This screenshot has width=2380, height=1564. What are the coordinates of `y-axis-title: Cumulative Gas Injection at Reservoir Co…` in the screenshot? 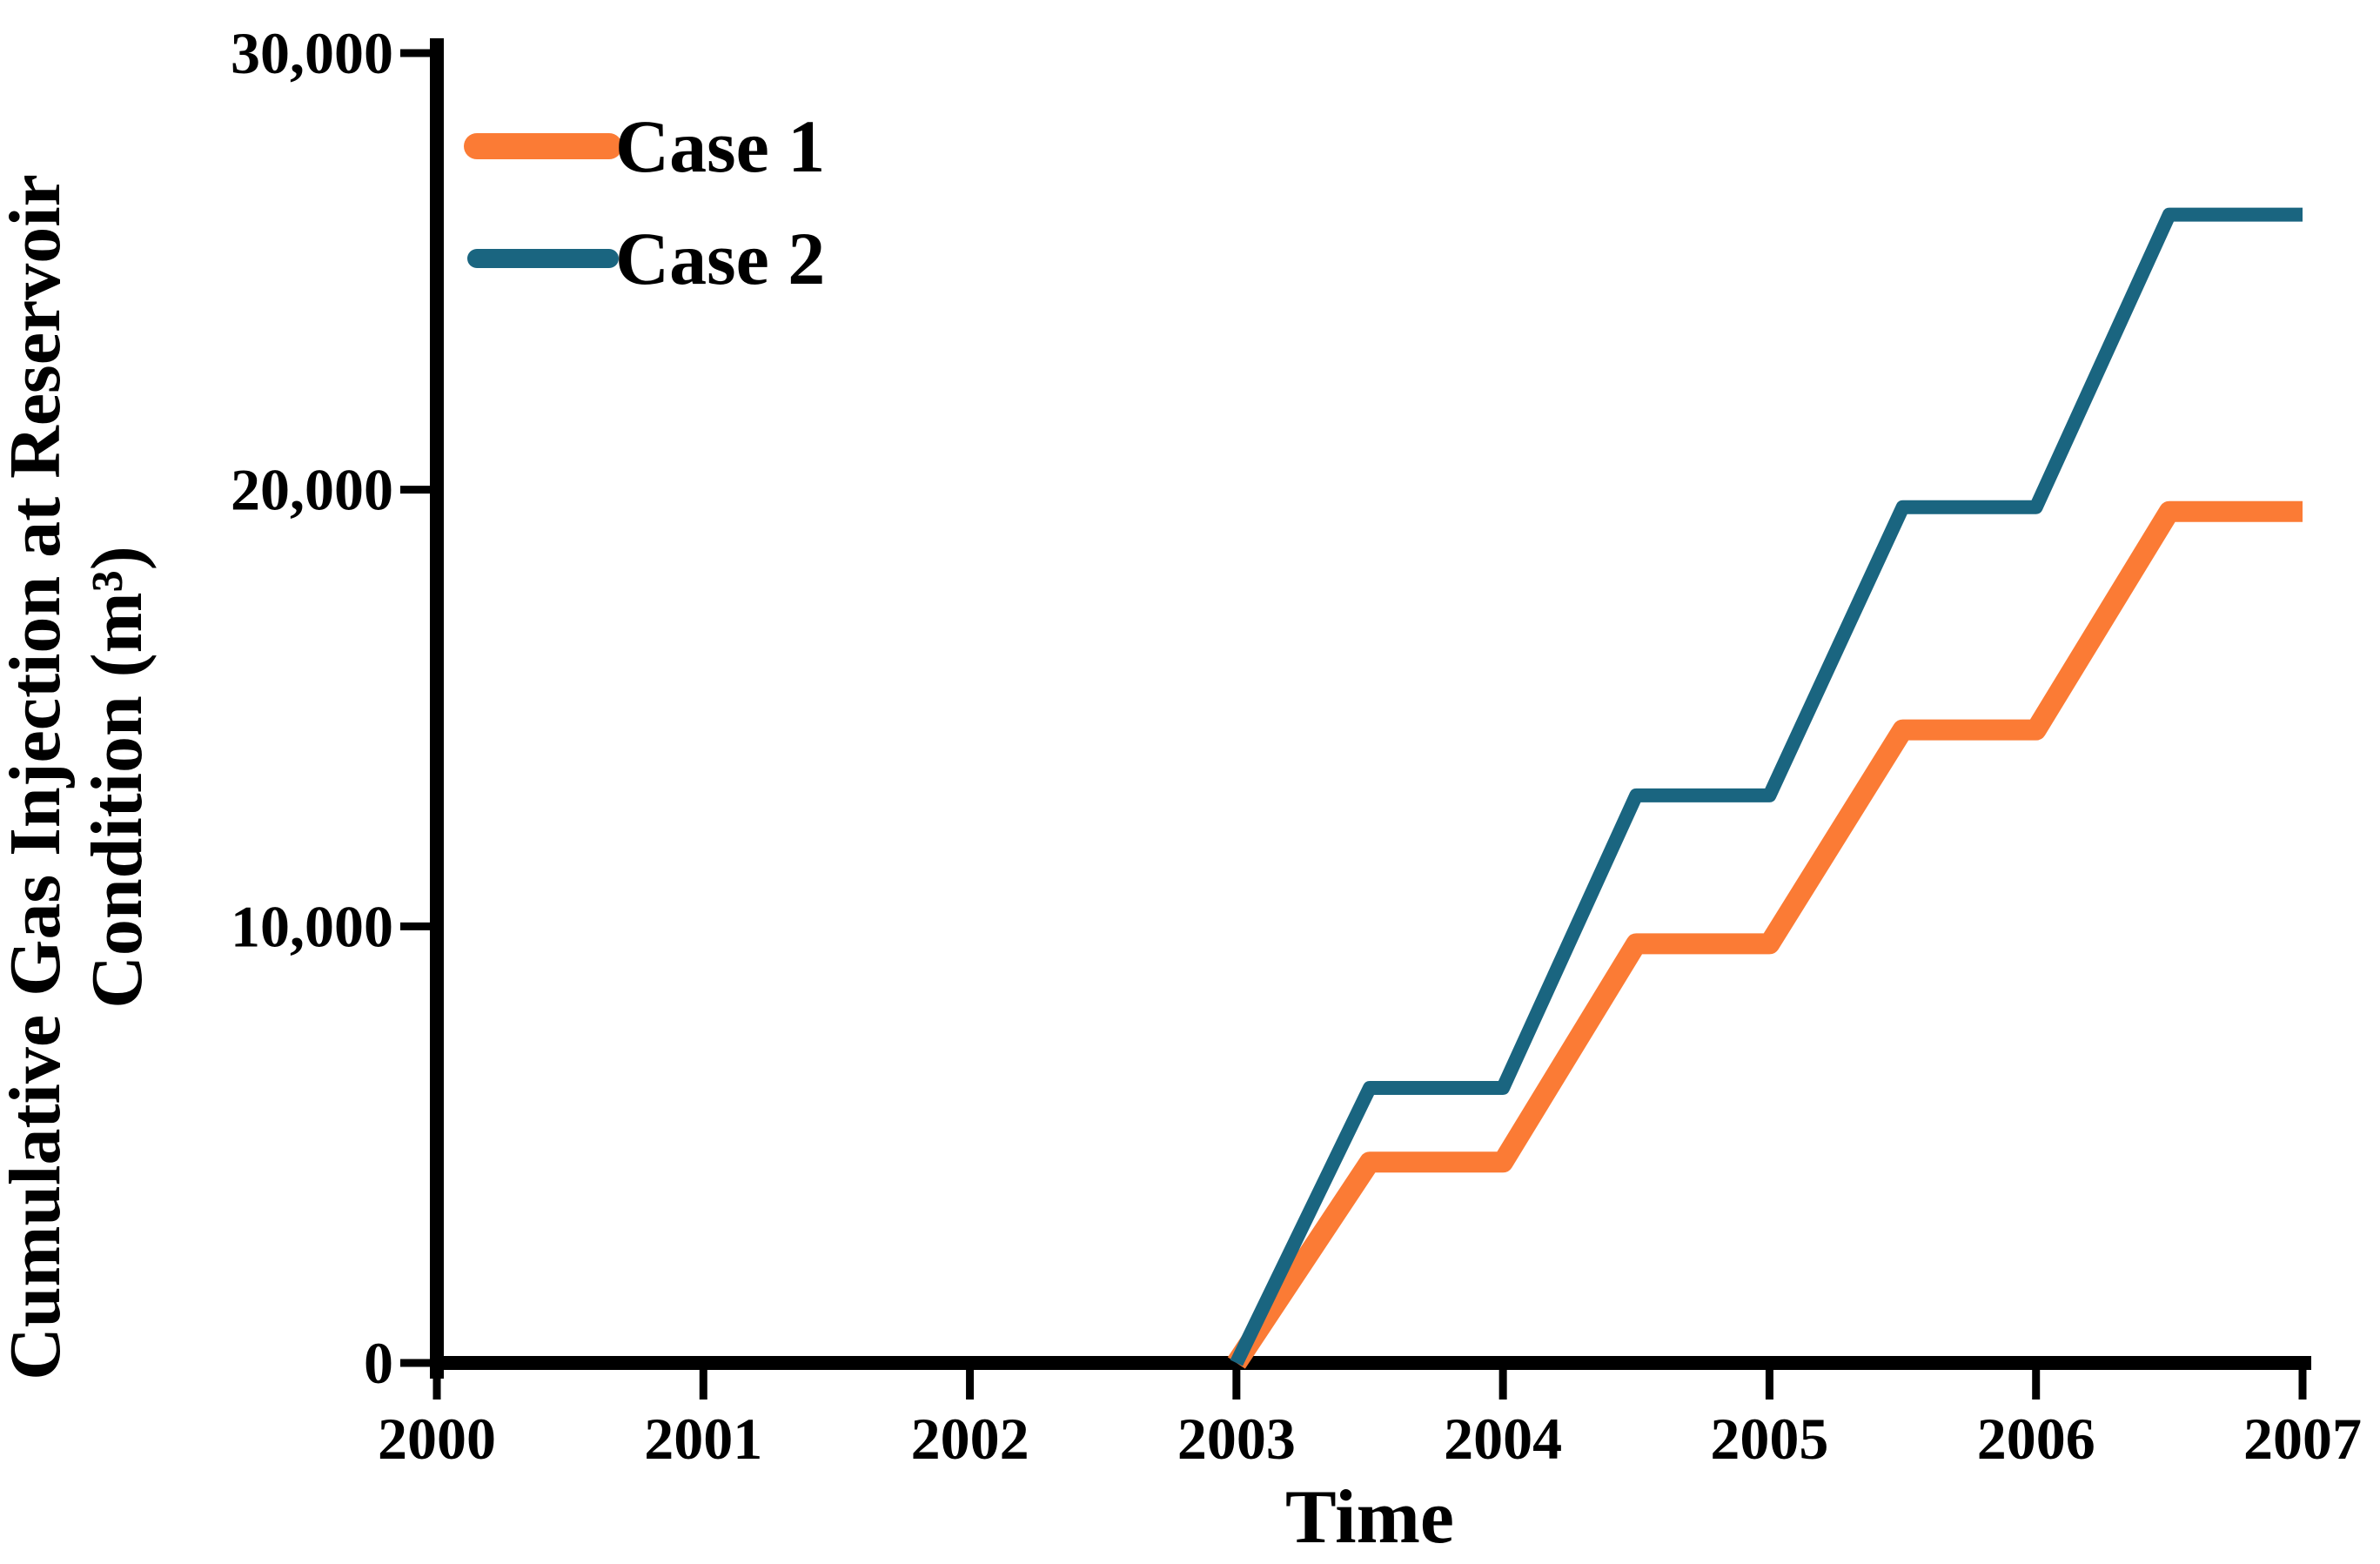 It's located at (79, 777).